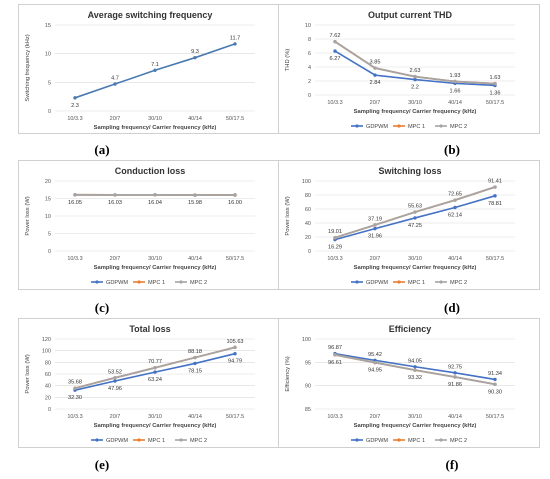  What do you see at coordinates (288, 60) in the screenshot?
I see `y-axis-label: THD (%)` at bounding box center [288, 60].